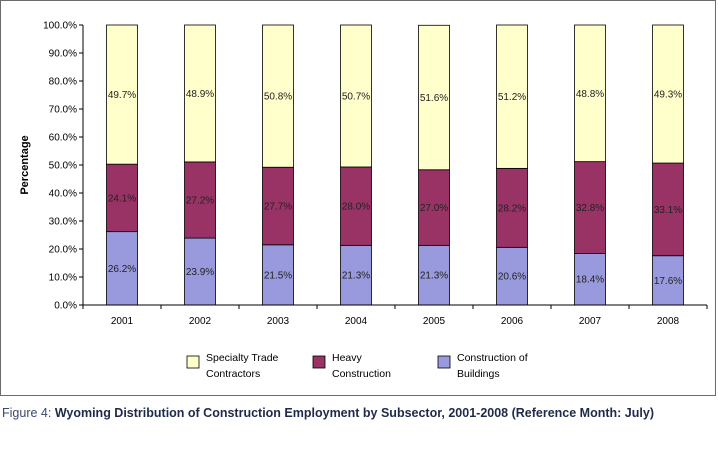 The width and height of the screenshot is (718, 449). What do you see at coordinates (63, 250) in the screenshot?
I see `y-tick-label: 20.0%` at bounding box center [63, 250].